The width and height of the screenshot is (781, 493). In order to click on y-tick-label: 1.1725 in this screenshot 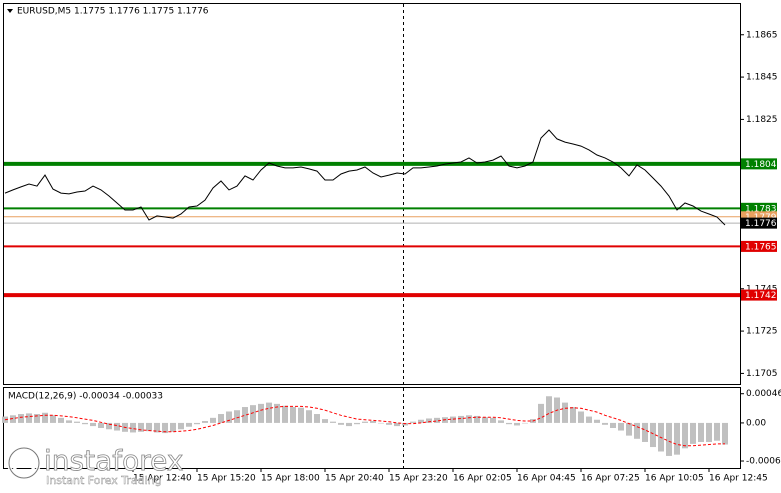, I will do `click(762, 332)`.